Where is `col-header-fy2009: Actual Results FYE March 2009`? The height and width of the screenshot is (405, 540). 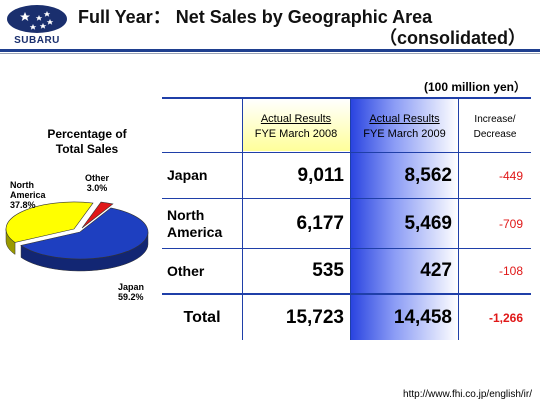 col-header-fy2009: Actual Results FYE March 2009 is located at coordinates (404, 127).